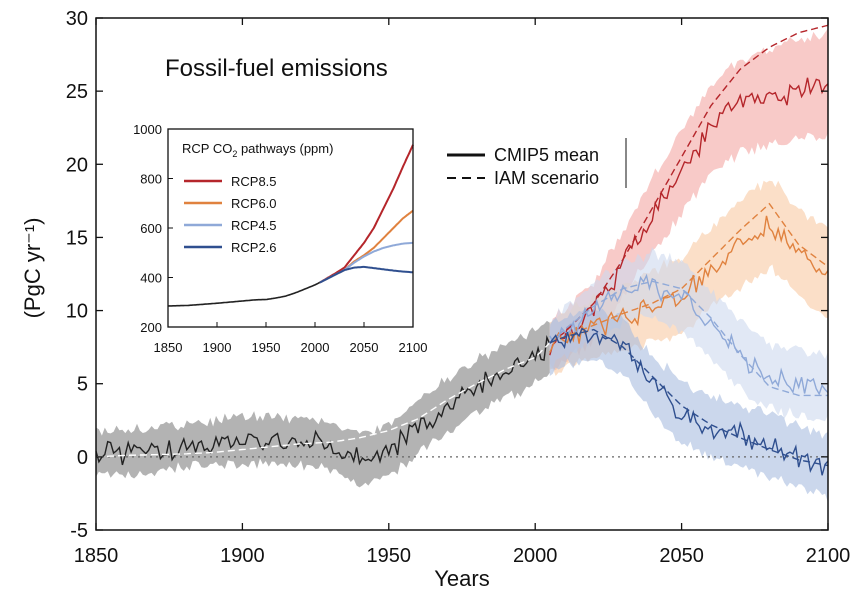 This screenshot has height=616, width=863. Describe the element at coordinates (77, 312) in the screenshot. I see `y-tick-label: 10` at that location.